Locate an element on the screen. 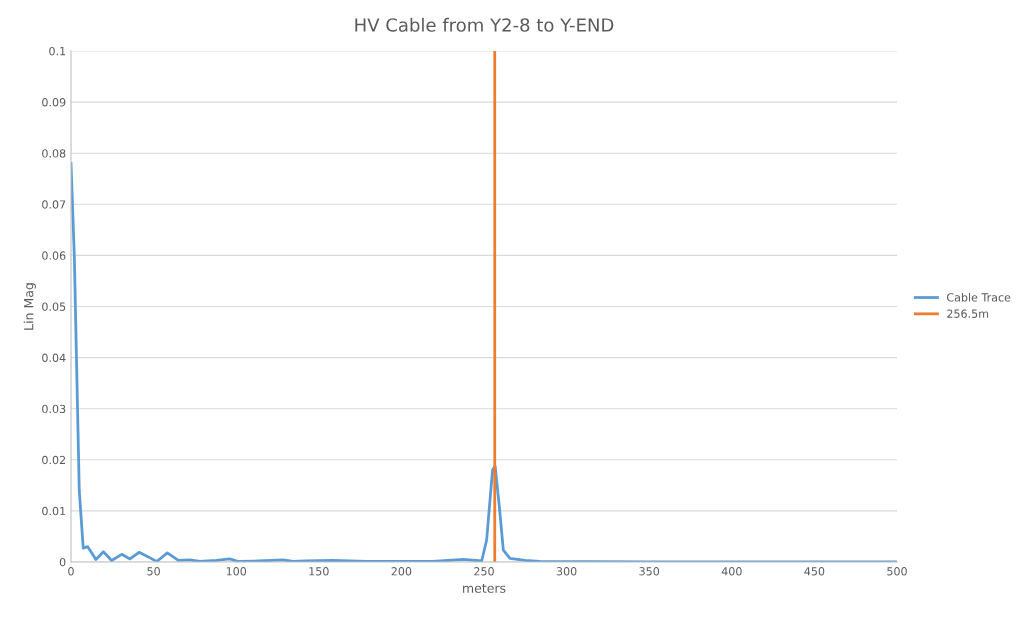 Image resolution: width=1030 pixels, height=623 pixels. y-tick-label: 0.06 is located at coordinates (54, 255).